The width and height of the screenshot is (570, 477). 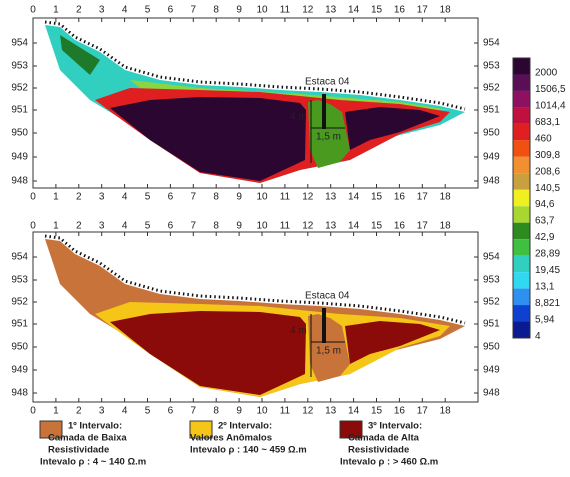 I want to click on depth-label: 4 m, so click(x=298, y=117).